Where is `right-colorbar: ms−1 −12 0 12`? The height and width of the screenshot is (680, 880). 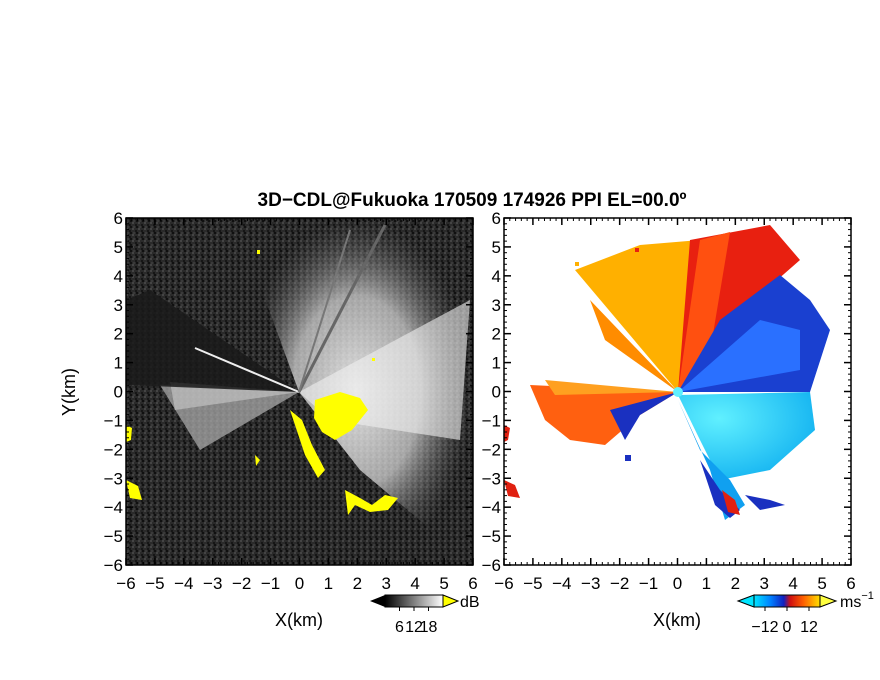
right-colorbar: ms−1 −12 0 12 is located at coordinates (805, 613).